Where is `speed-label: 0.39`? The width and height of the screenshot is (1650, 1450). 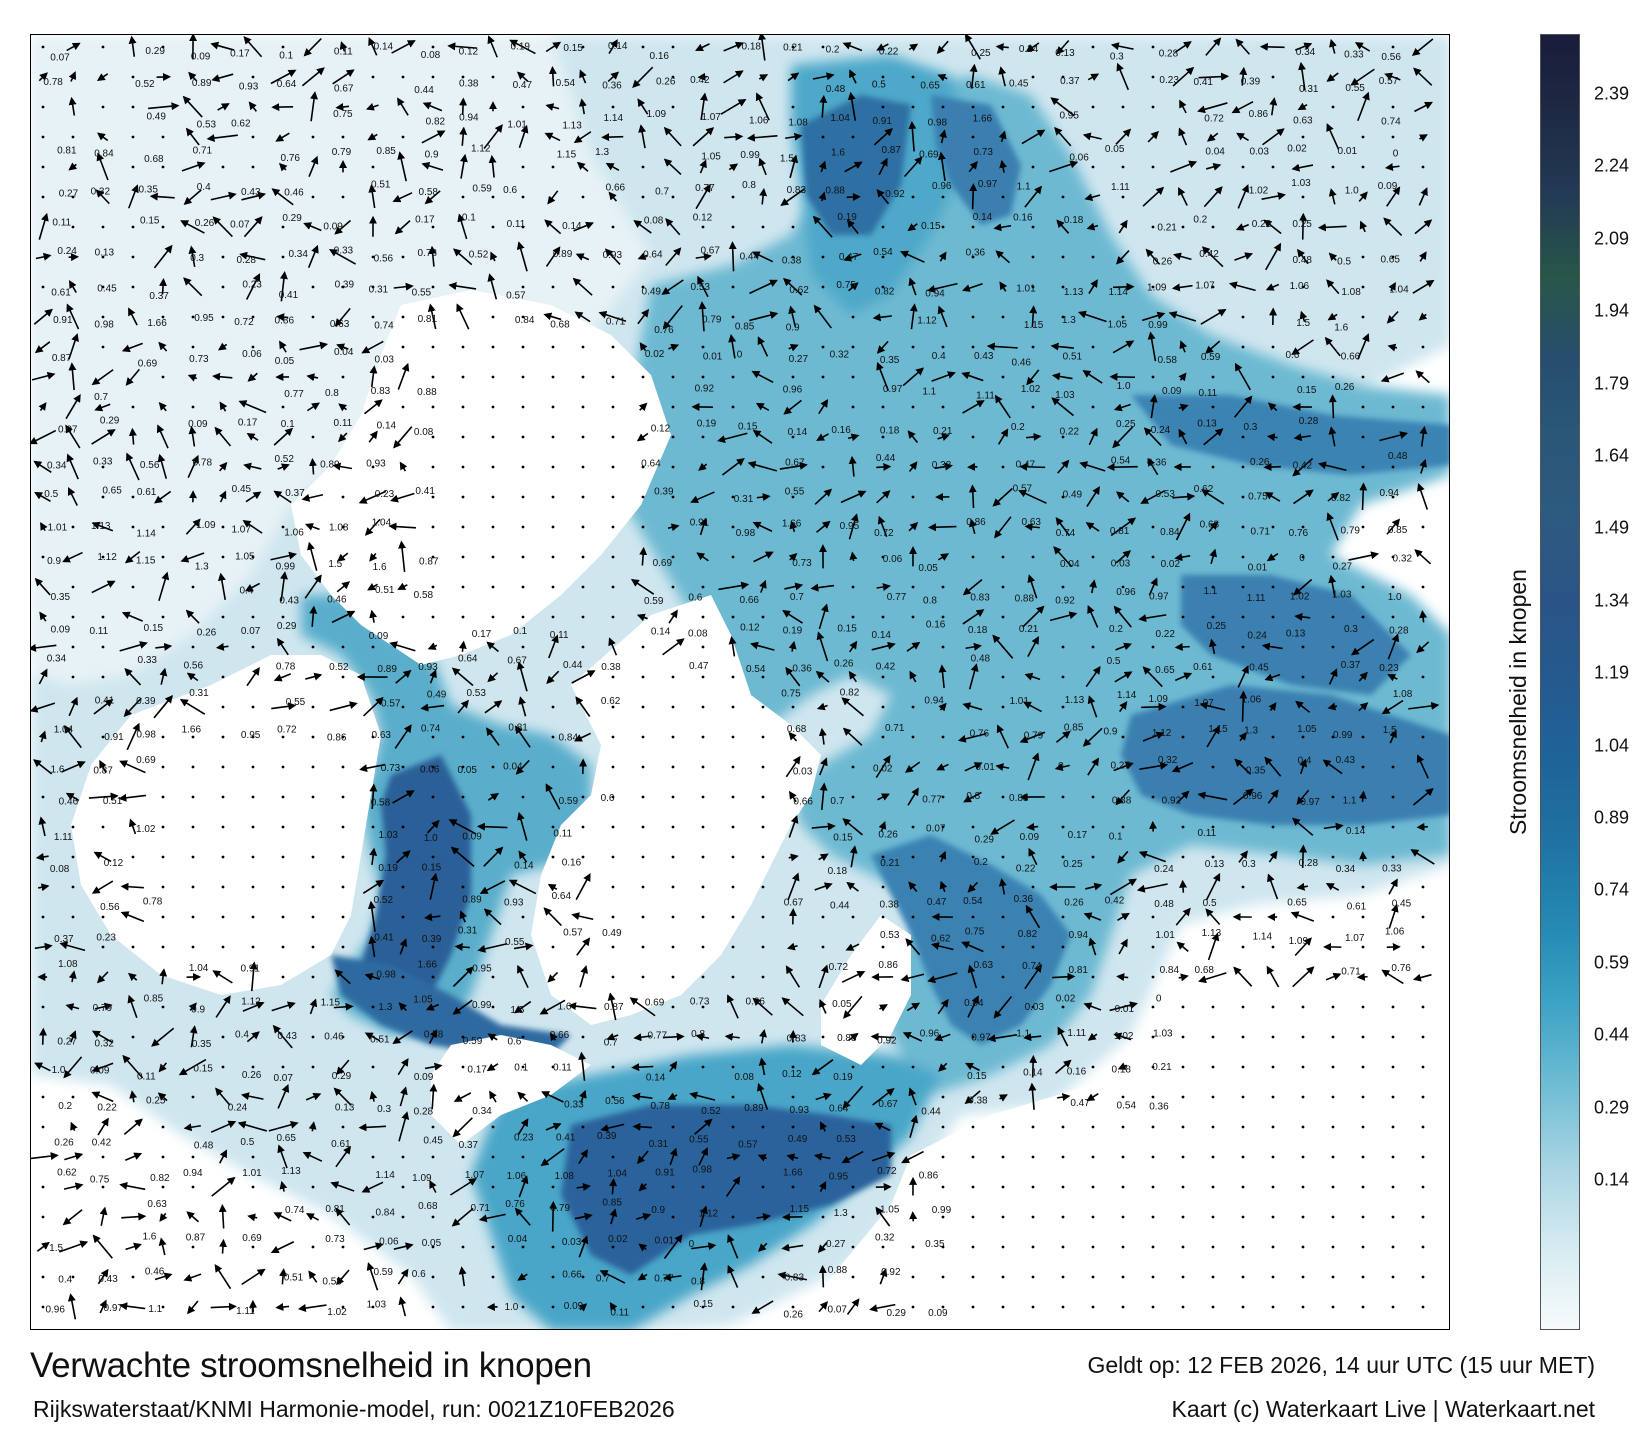
speed-label: 0.39 is located at coordinates (1251, 81).